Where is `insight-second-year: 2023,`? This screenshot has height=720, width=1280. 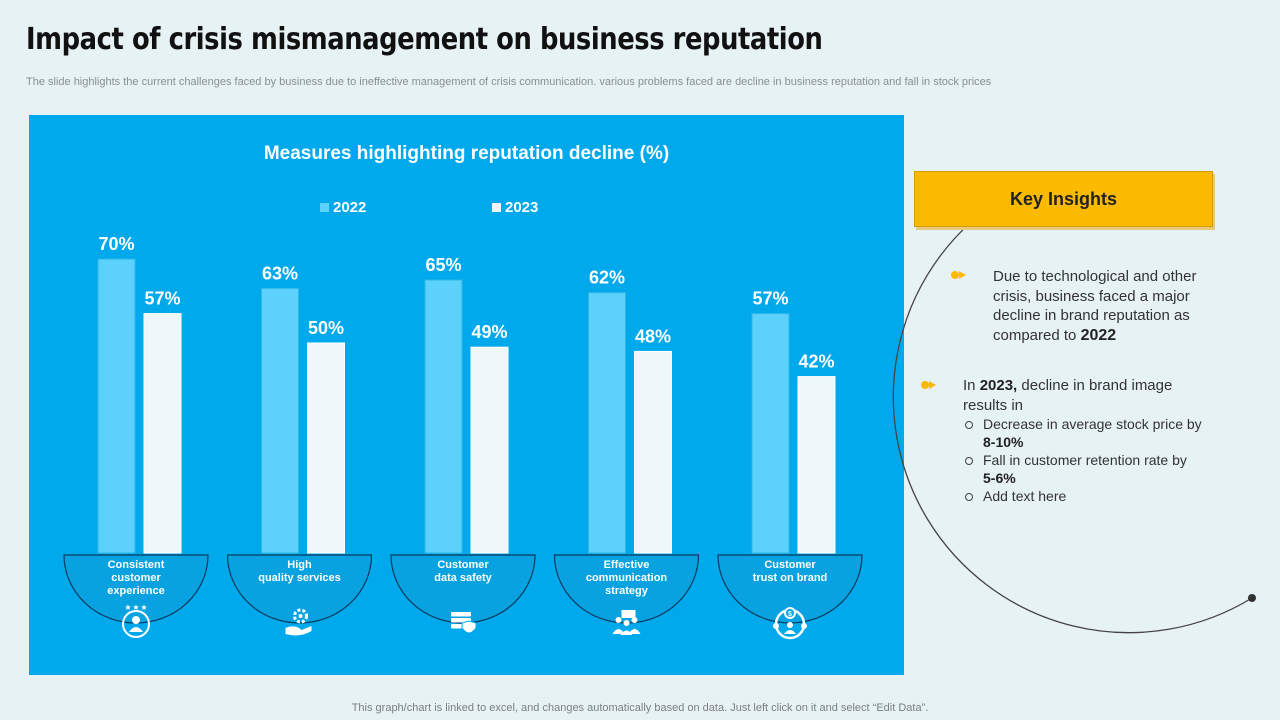
insight-second-year: 2023, is located at coordinates (998, 385).